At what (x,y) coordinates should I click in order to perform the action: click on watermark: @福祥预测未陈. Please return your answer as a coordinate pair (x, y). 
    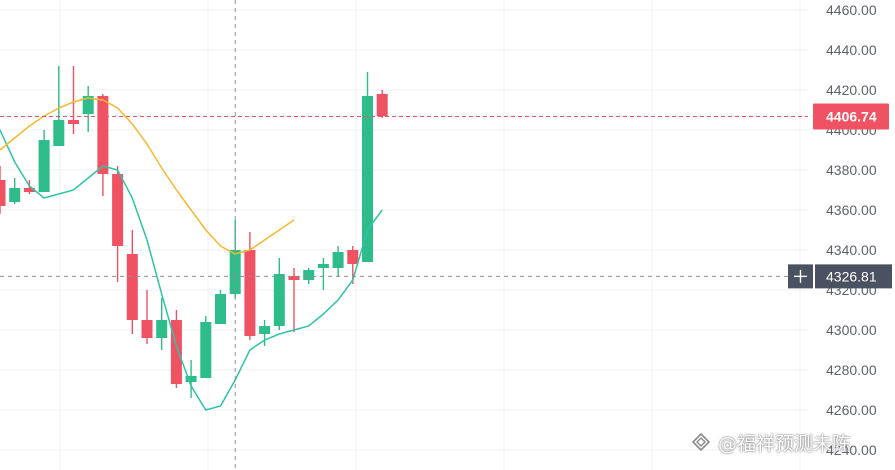
    Looking at the image, I should click on (770, 442).